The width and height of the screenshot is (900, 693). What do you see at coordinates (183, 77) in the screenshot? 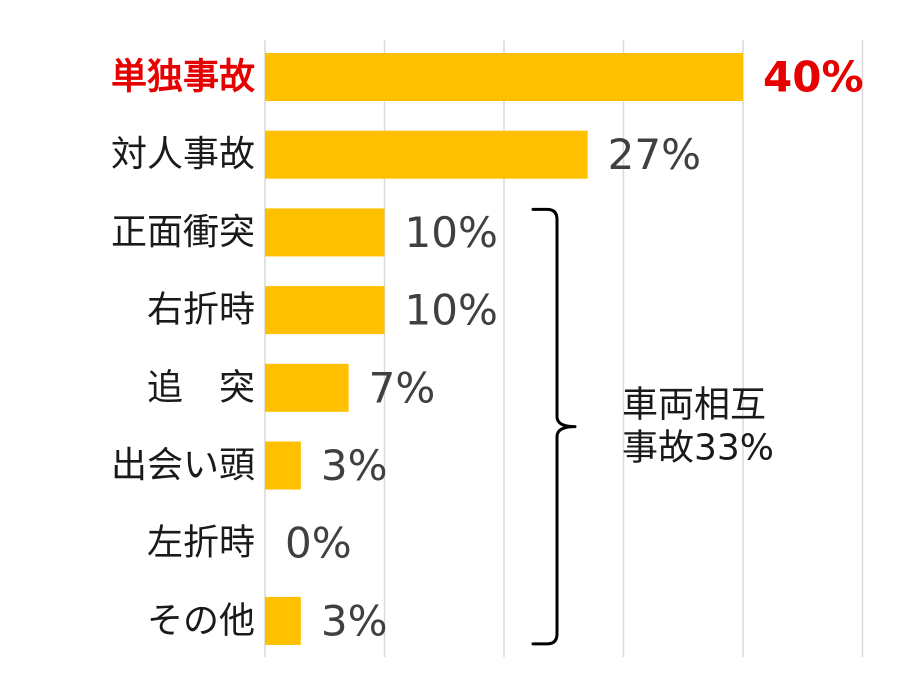
I see `category-label-0: 単独事故` at bounding box center [183, 77].